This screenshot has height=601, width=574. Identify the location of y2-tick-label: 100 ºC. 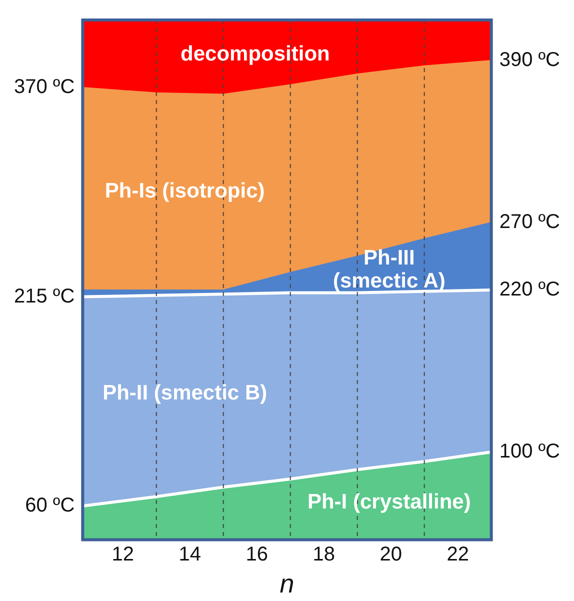
(529, 451).